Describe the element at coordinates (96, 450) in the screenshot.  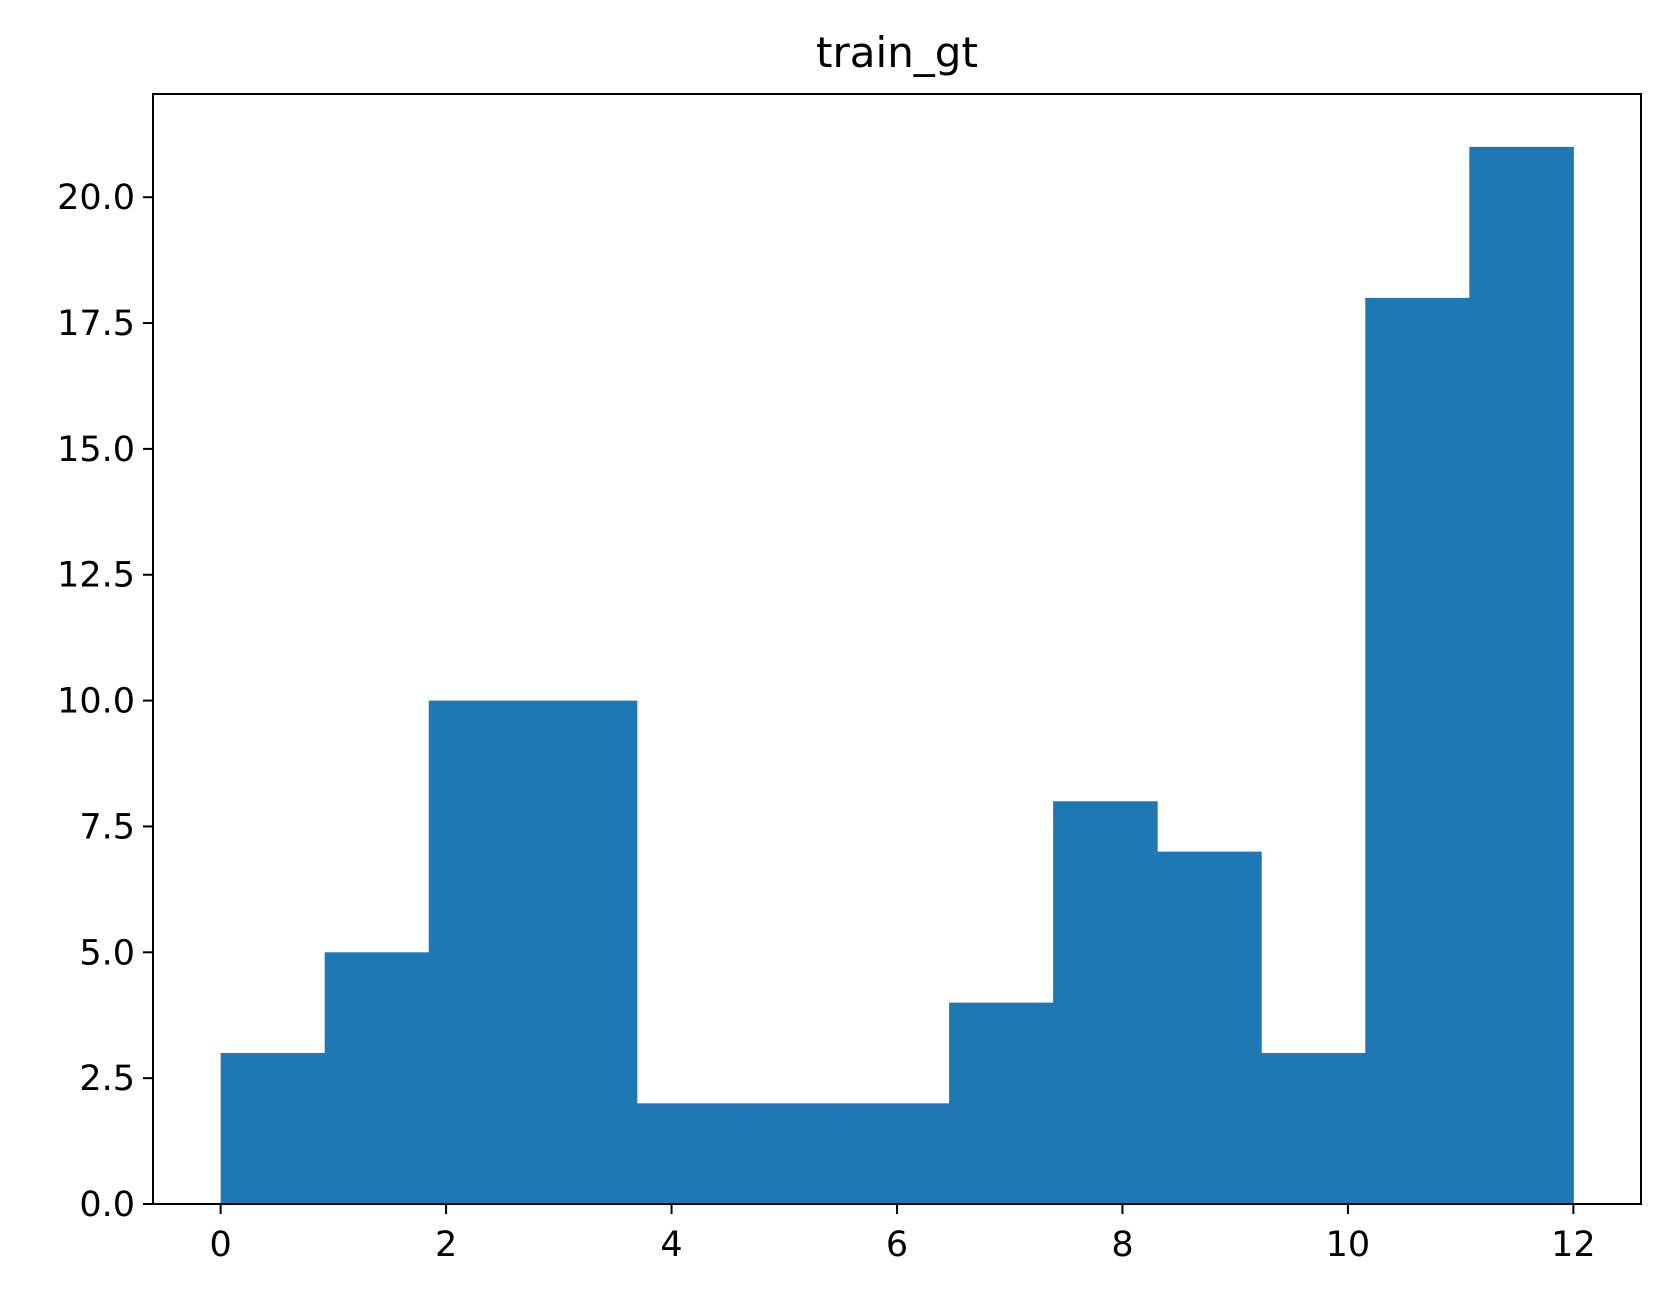
I see `y-tick-label: 15.0` at that location.